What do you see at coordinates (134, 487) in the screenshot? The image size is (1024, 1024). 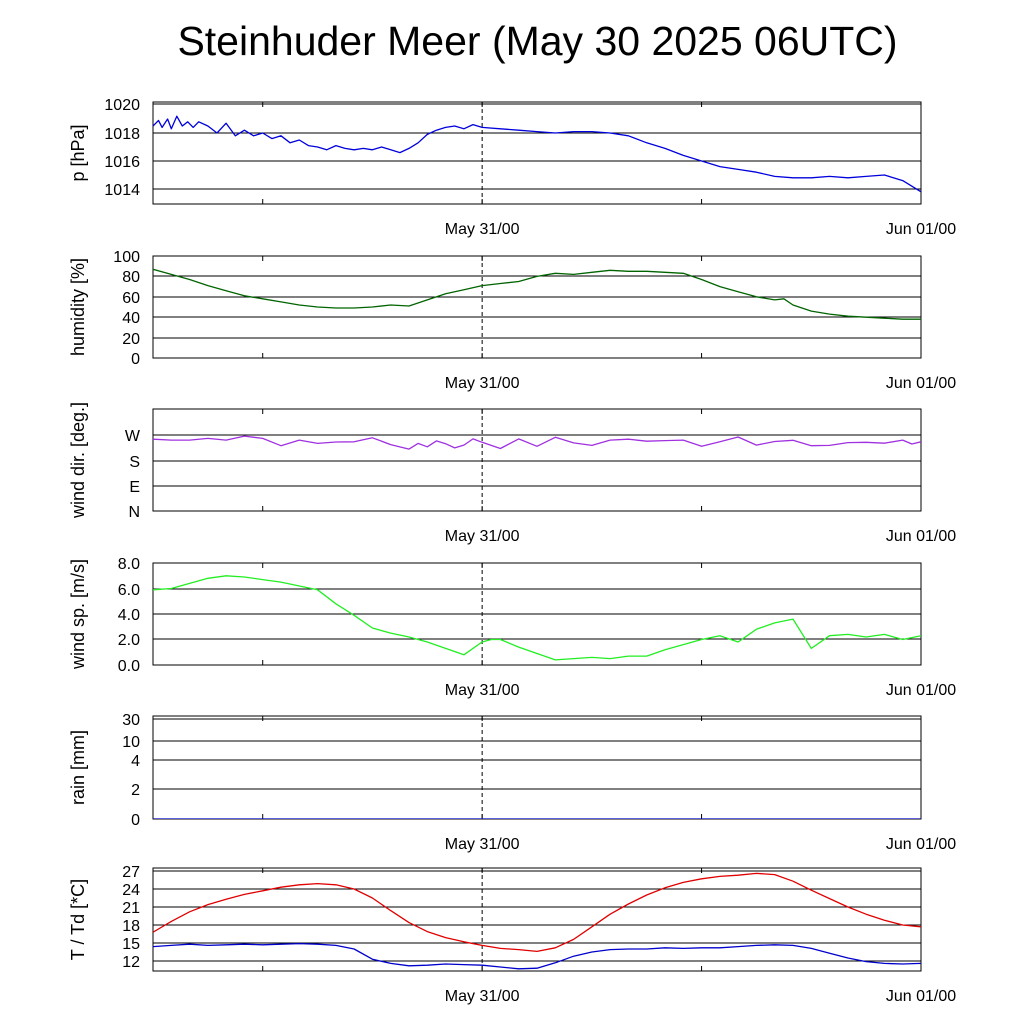 I see `y-tick-label: E` at bounding box center [134, 487].